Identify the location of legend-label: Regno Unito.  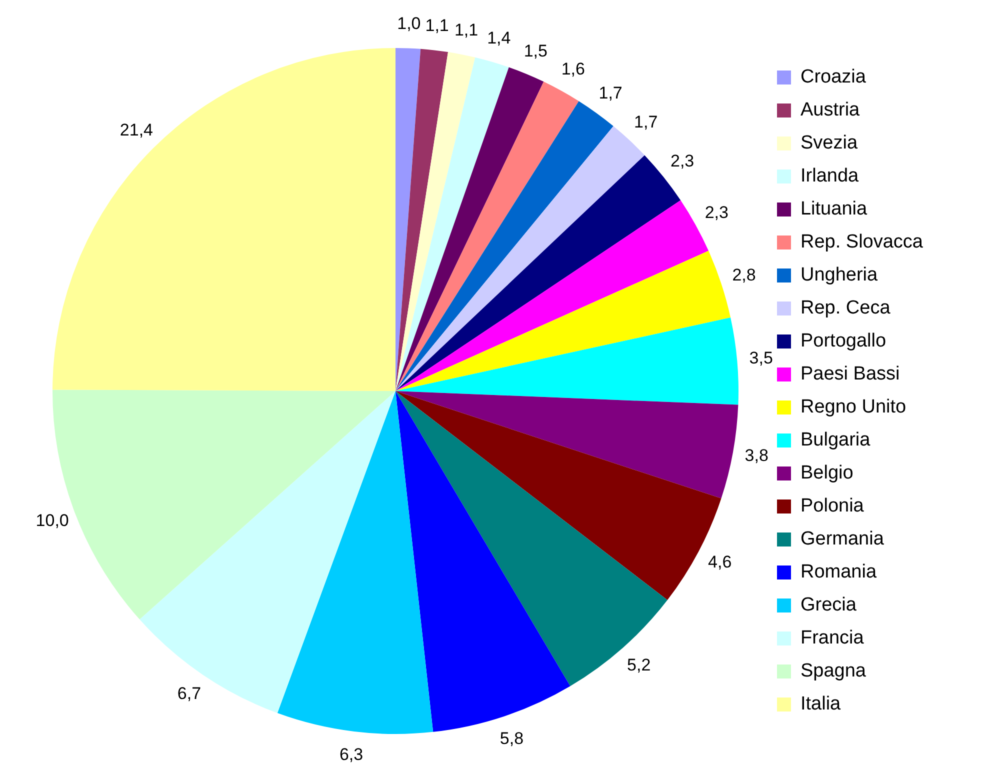
(853, 407).